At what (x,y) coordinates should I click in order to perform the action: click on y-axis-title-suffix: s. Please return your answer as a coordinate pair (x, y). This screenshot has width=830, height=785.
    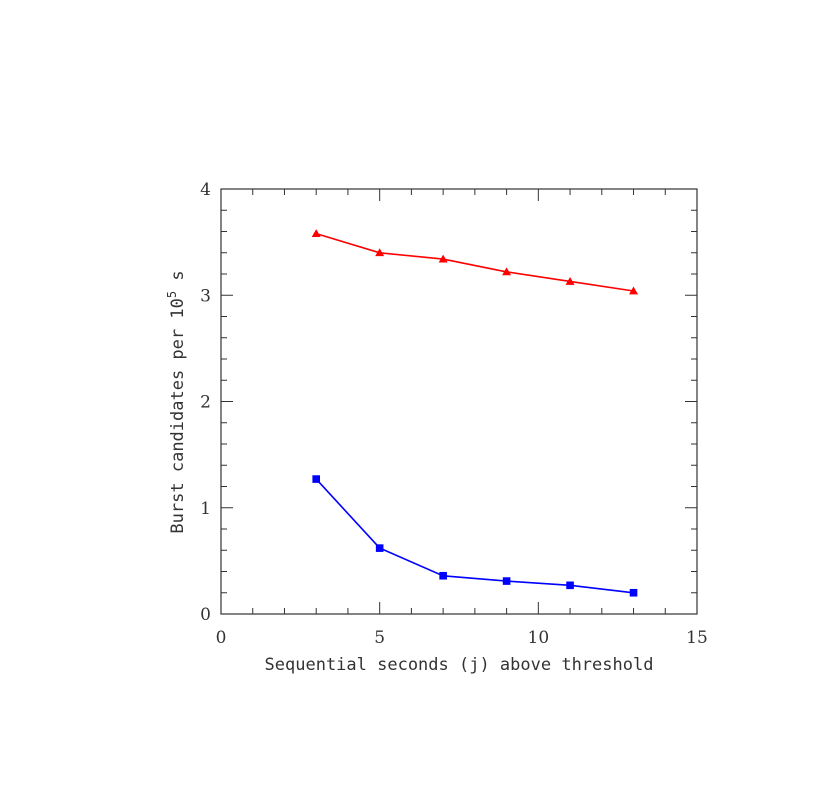
    Looking at the image, I should click on (178, 280).